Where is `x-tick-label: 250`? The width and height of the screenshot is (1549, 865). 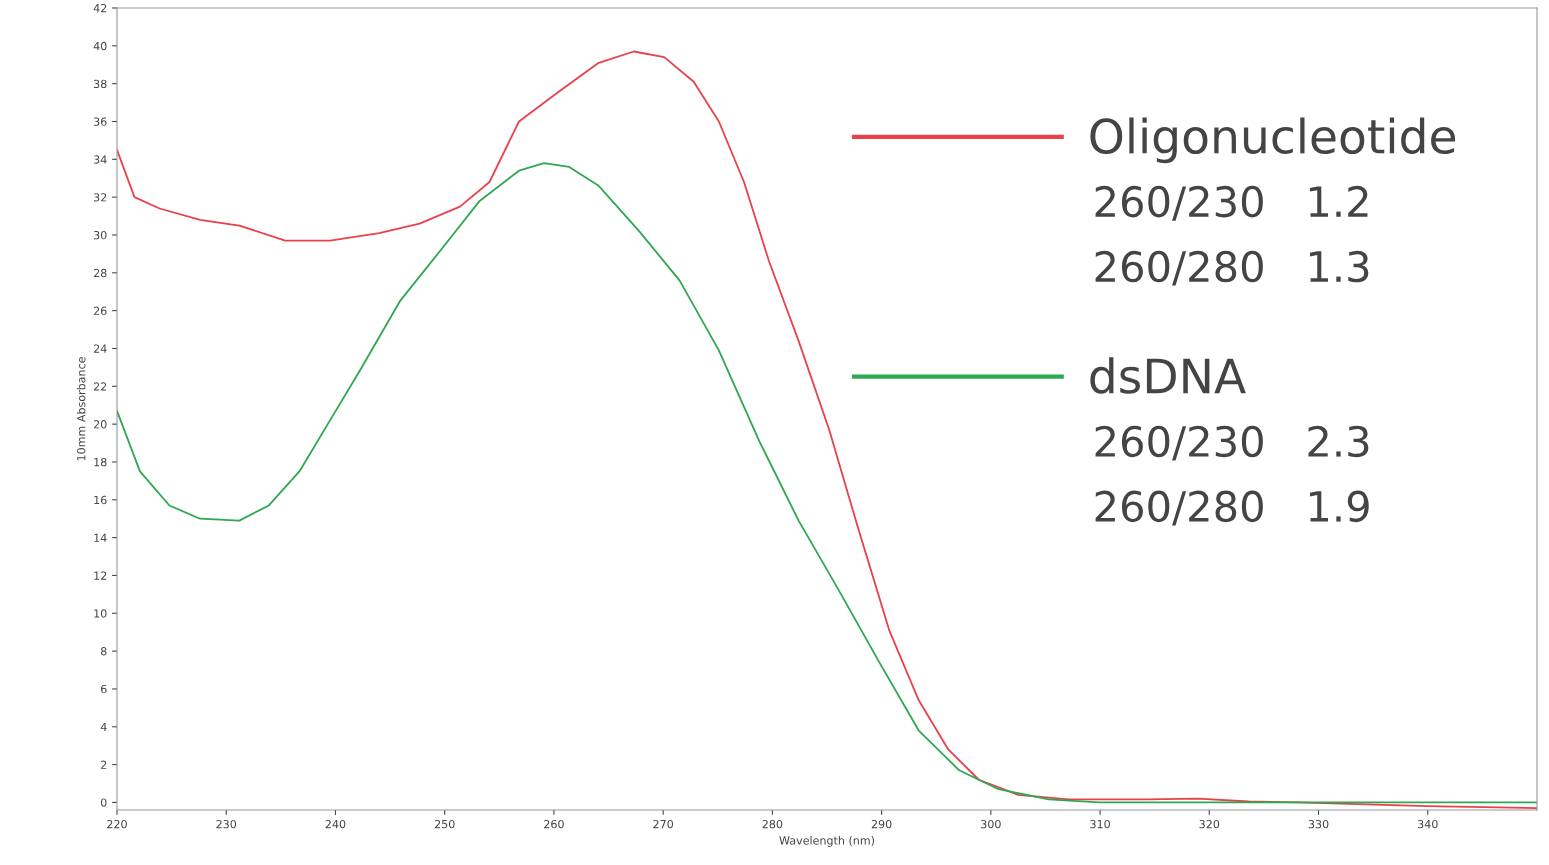 x-tick-label: 250 is located at coordinates (444, 824).